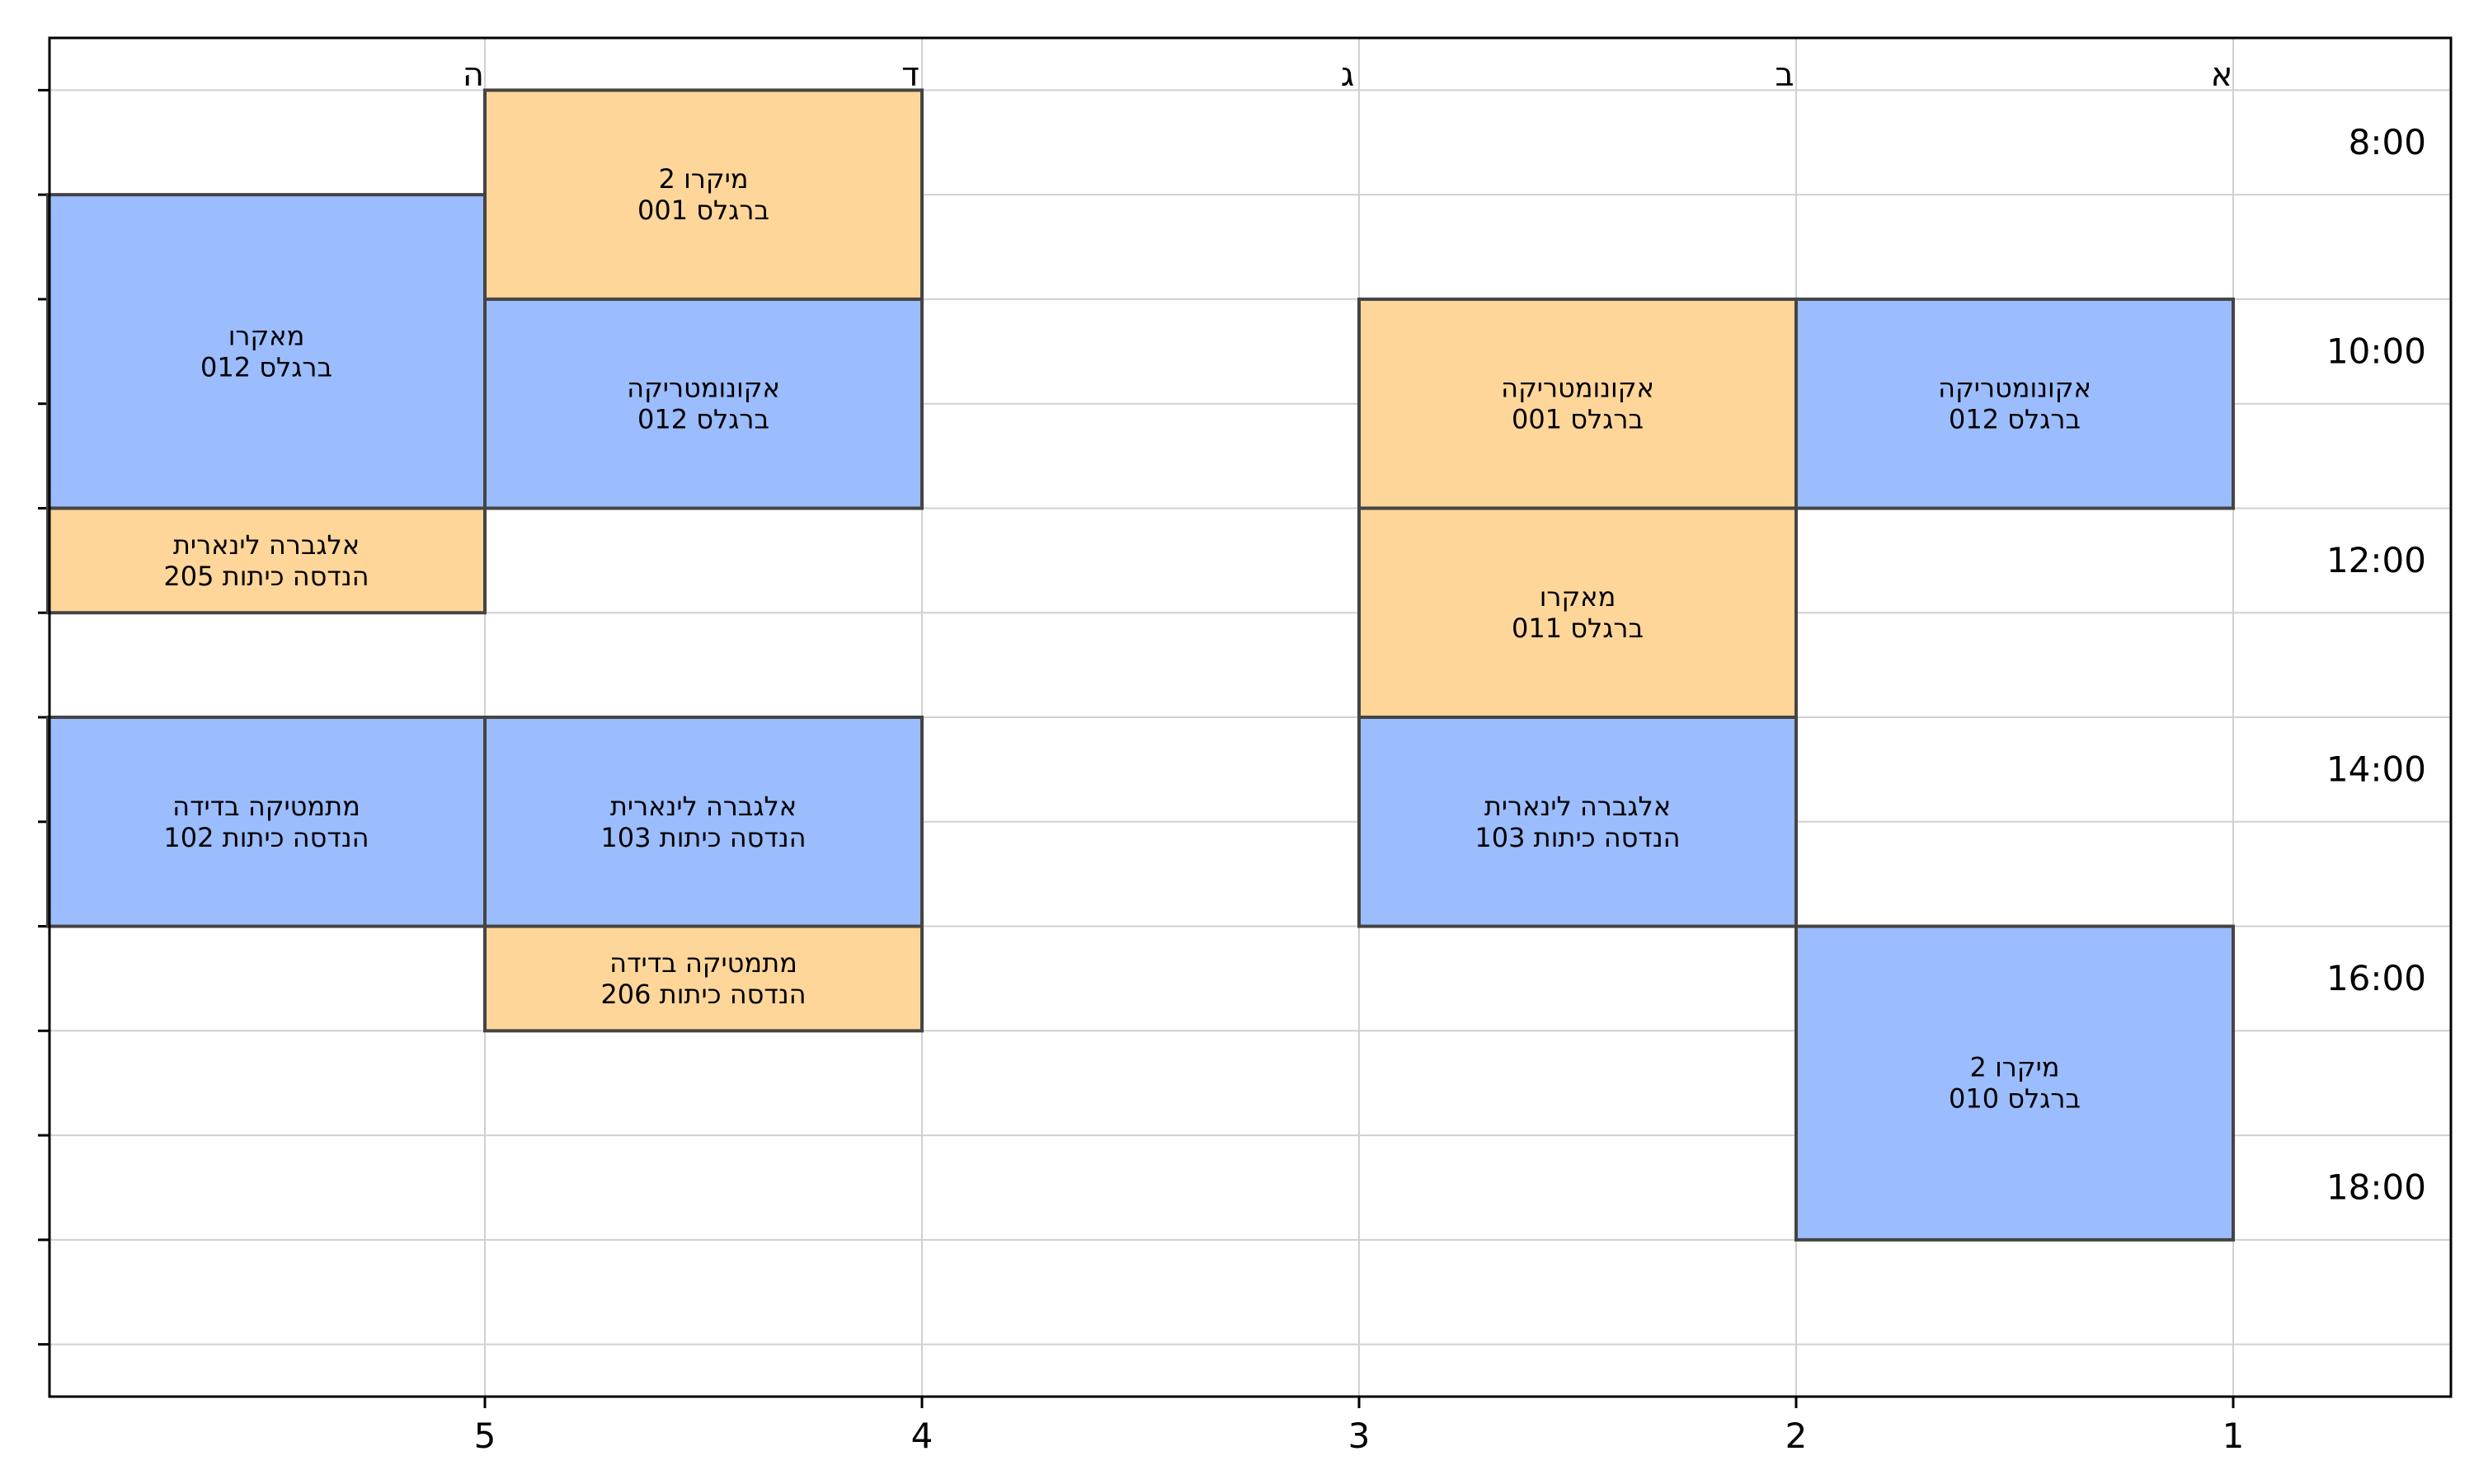 The height and width of the screenshot is (1484, 2474). What do you see at coordinates (1578, 628) in the screenshot?
I see `course-room: 011 ברגלס` at bounding box center [1578, 628].